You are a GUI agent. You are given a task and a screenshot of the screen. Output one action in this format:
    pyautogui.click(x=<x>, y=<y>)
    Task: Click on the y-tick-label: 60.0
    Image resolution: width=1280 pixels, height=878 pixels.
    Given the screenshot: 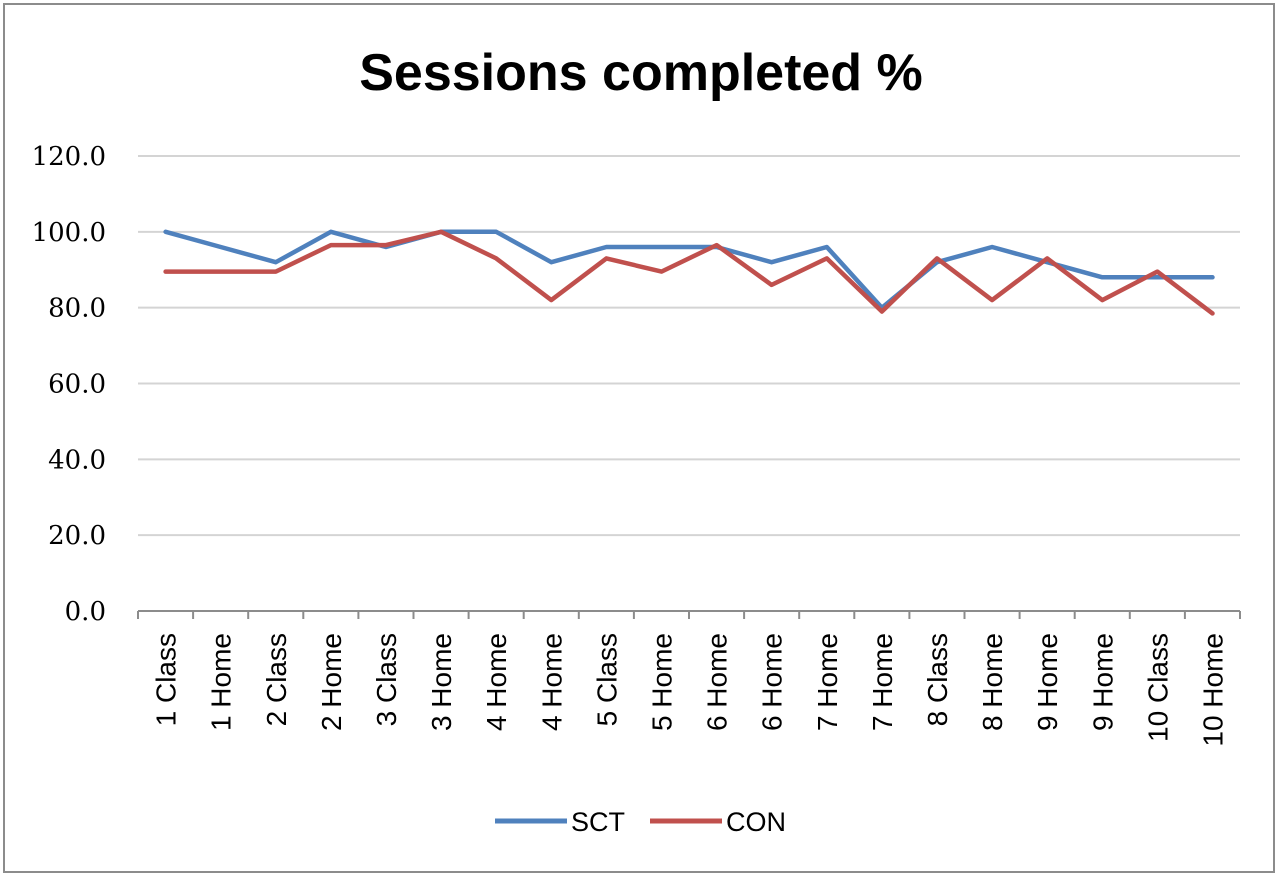 What is the action you would take?
    pyautogui.click(x=77, y=385)
    